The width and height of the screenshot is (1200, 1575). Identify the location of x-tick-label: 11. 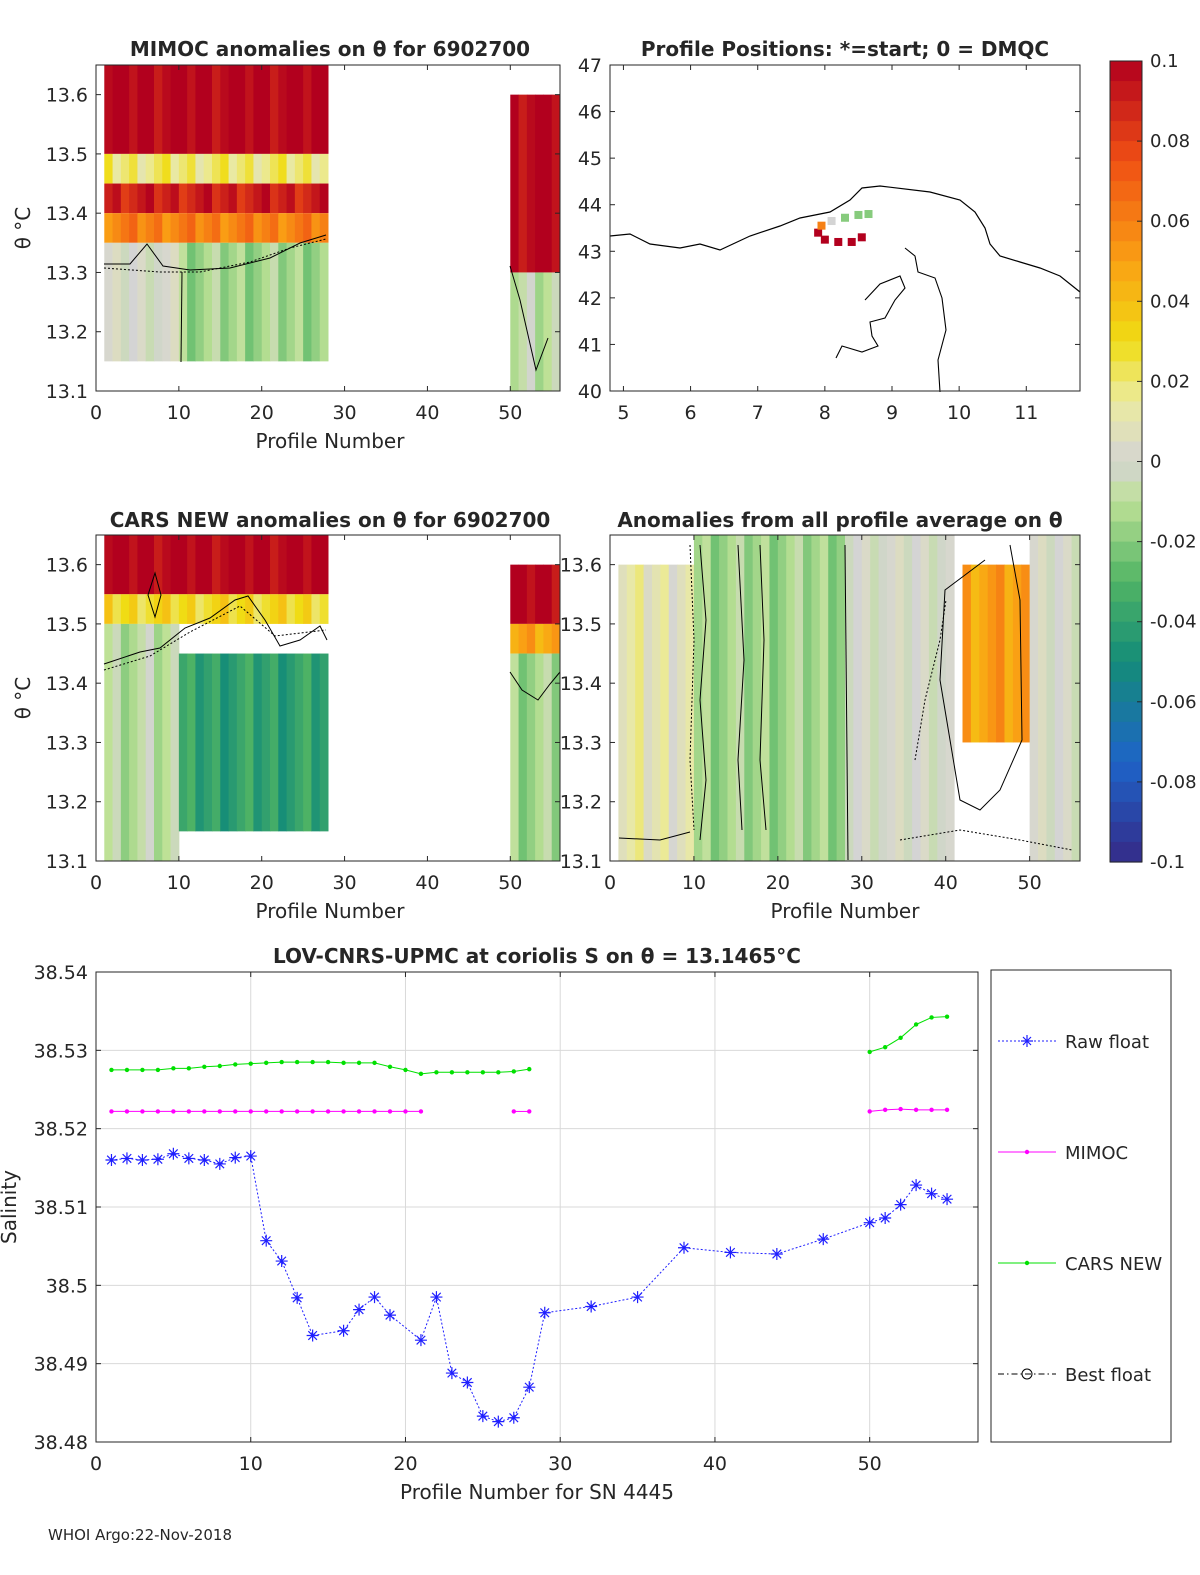
(1026, 413).